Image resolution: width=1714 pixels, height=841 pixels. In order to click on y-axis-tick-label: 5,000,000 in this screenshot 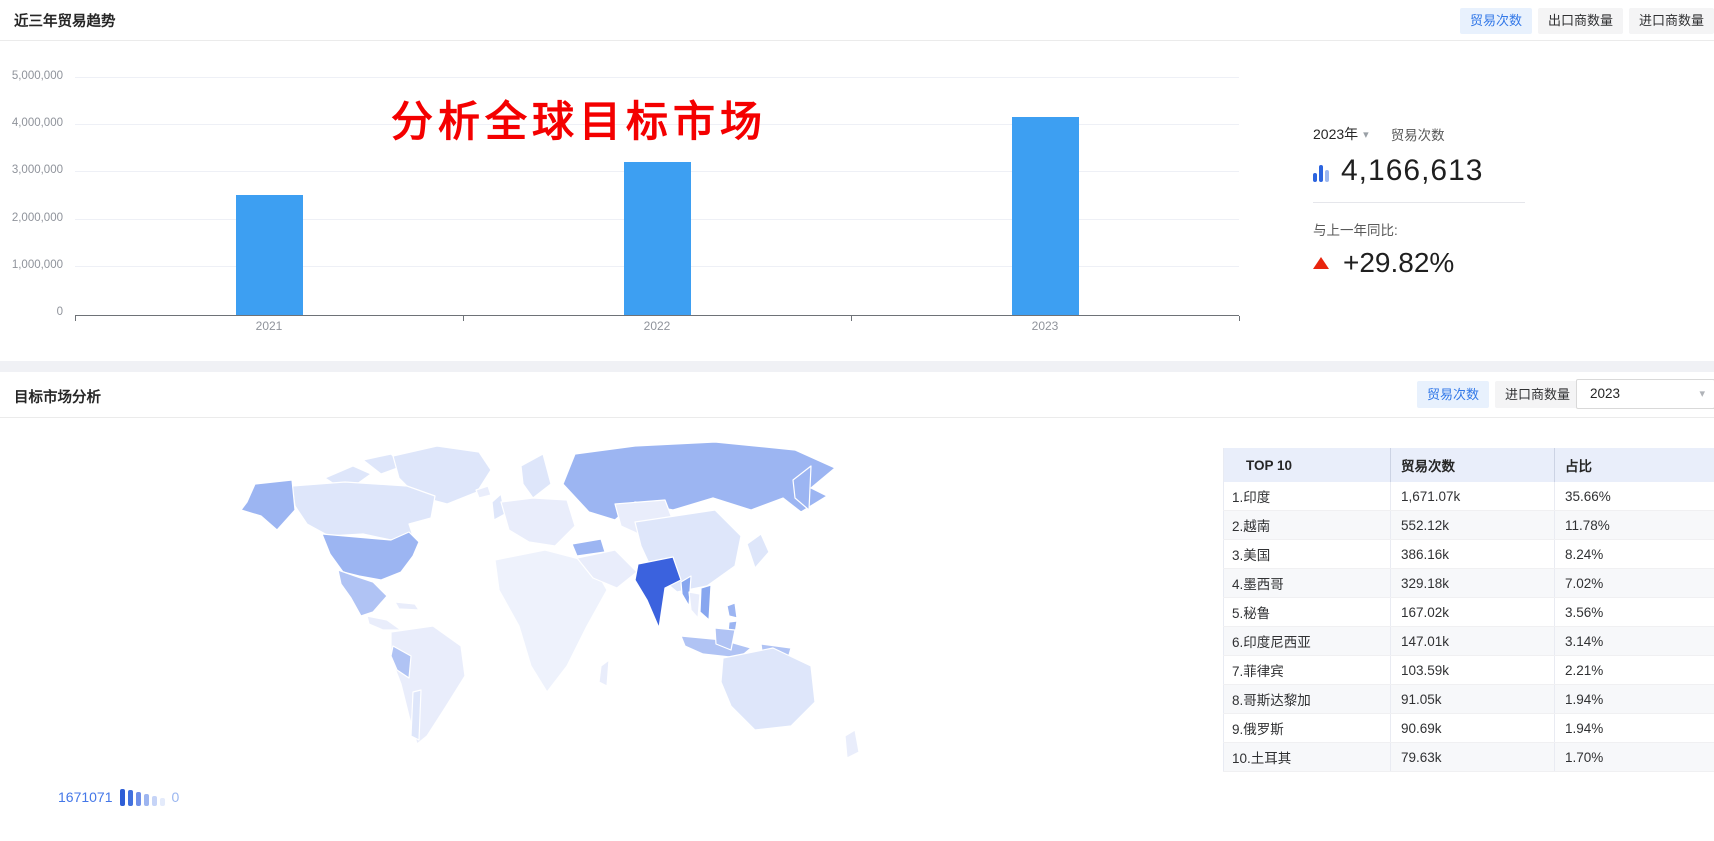, I will do `click(37, 76)`.